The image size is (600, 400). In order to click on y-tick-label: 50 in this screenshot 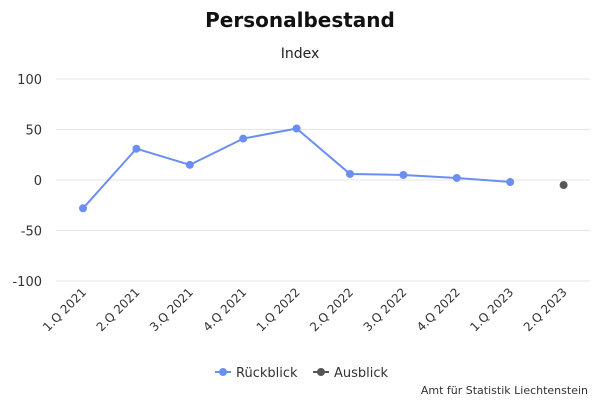, I will do `click(33, 131)`.